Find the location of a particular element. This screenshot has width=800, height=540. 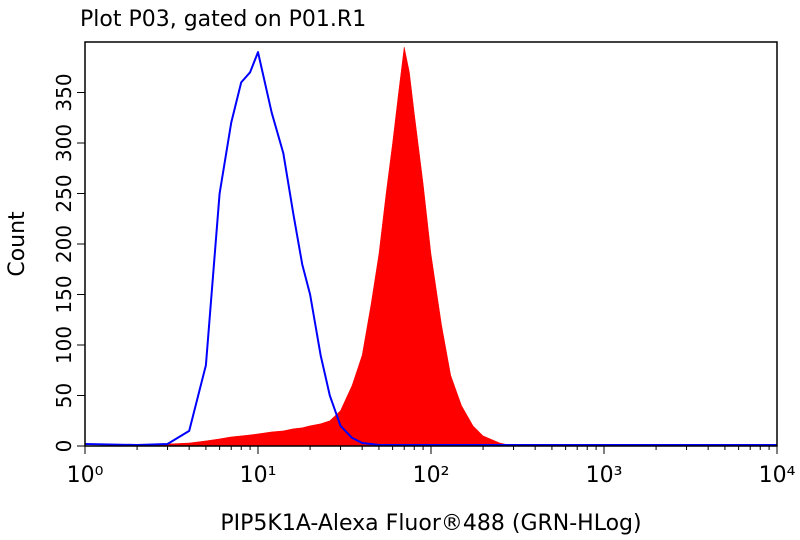

x-tick-label: 10² is located at coordinates (431, 475).